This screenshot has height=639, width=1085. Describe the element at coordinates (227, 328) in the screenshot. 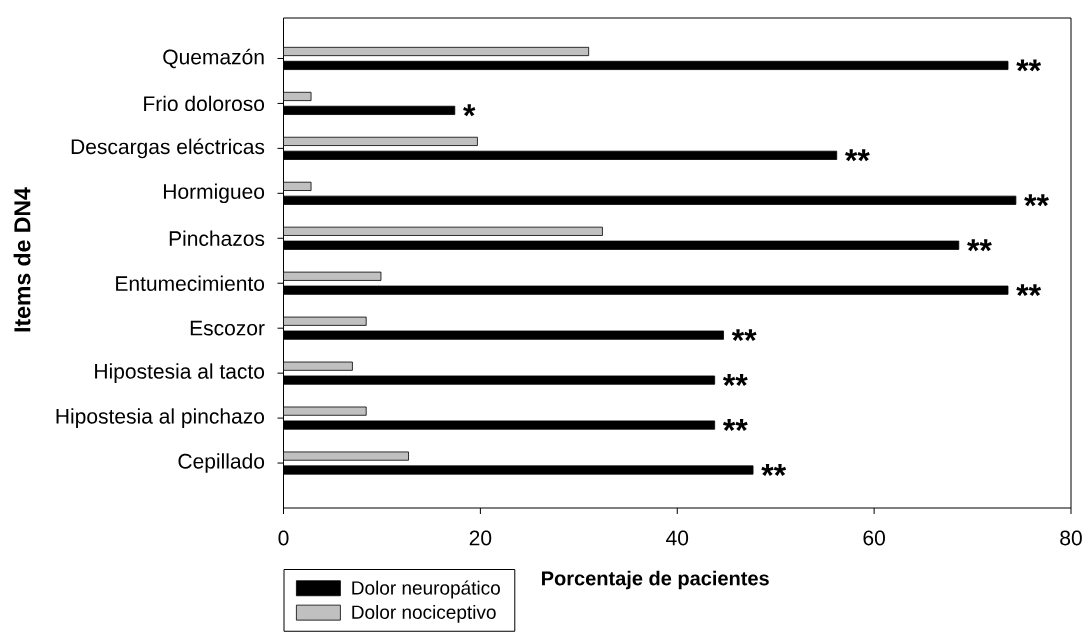

I see `y-tick-label: Escozor` at that location.